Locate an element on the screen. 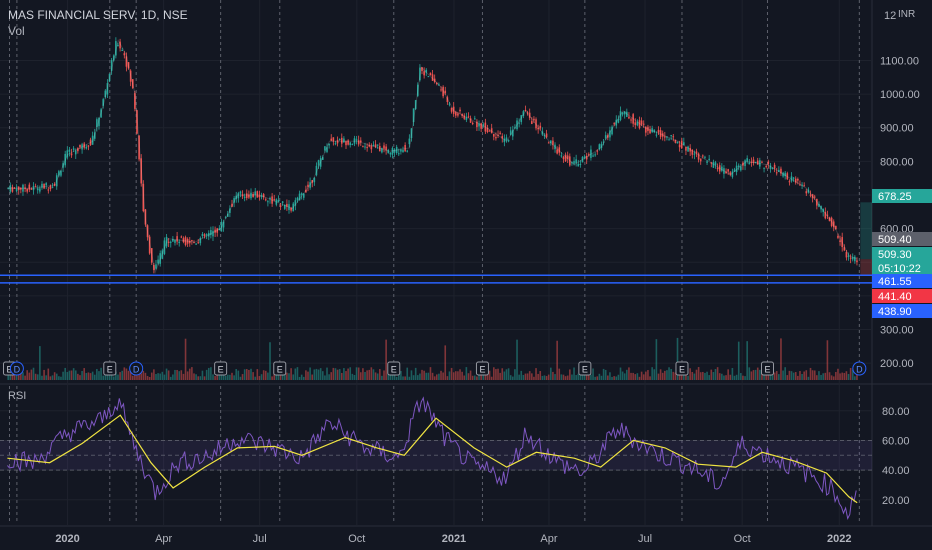  volume-bars is located at coordinates (432, 358).